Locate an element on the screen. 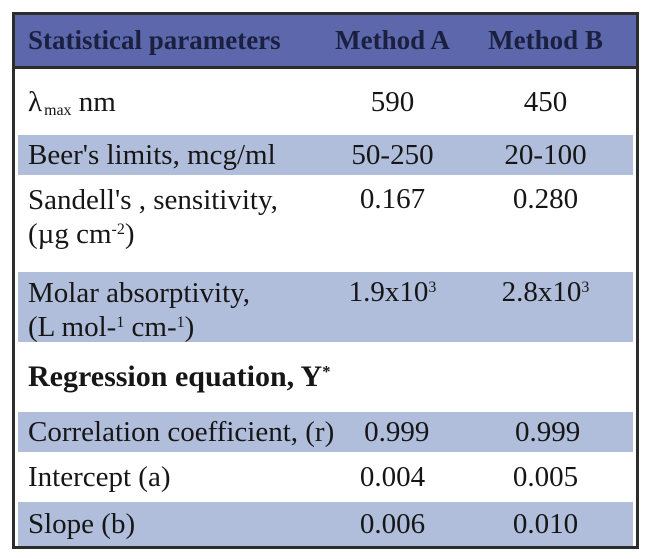 The width and height of the screenshot is (651, 559). table-header-row: Statistical parameters Method A Method B is located at coordinates (325, 42).